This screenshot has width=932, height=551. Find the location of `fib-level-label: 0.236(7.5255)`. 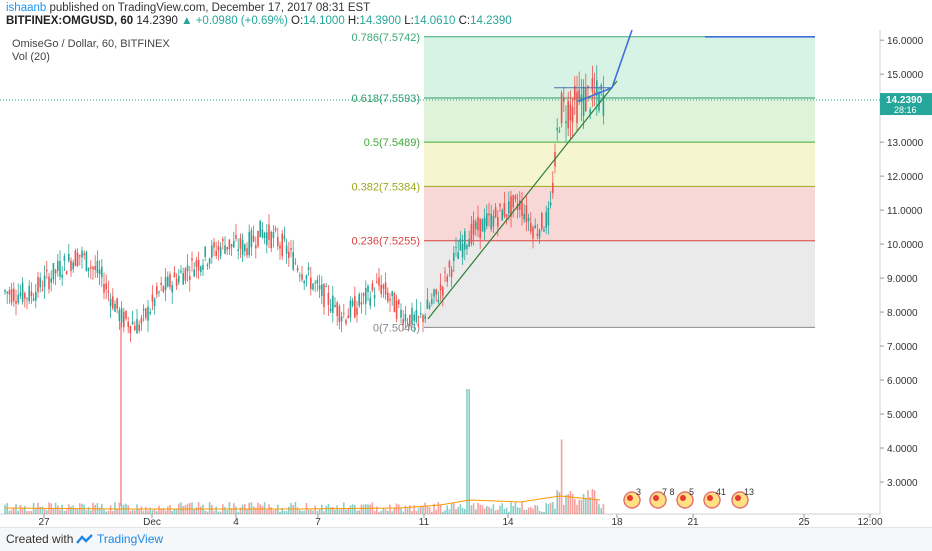

fib-level-label: 0.236(7.5255) is located at coordinates (386, 242).